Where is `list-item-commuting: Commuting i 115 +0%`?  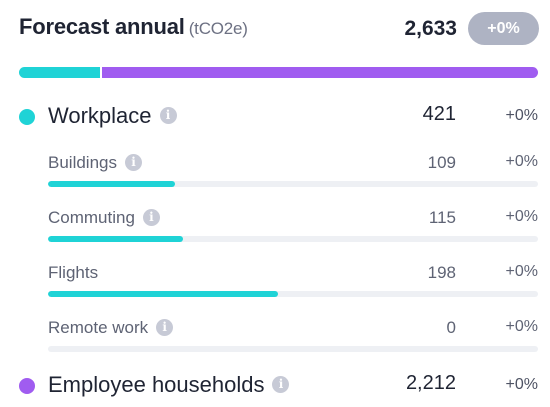
list-item-commuting: Commuting i 115 +0% is located at coordinates (293, 226).